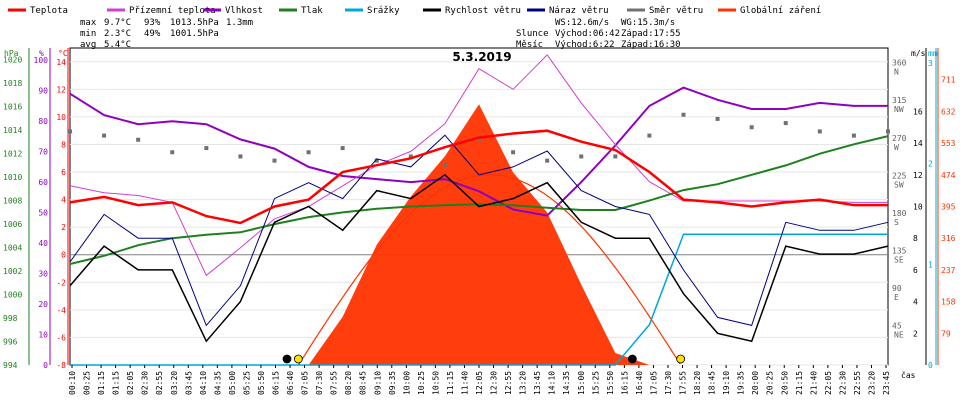 This screenshot has height=400, width=966. Describe the element at coordinates (12, 83) in the screenshot. I see `tick-hpa: 1018` at that location.